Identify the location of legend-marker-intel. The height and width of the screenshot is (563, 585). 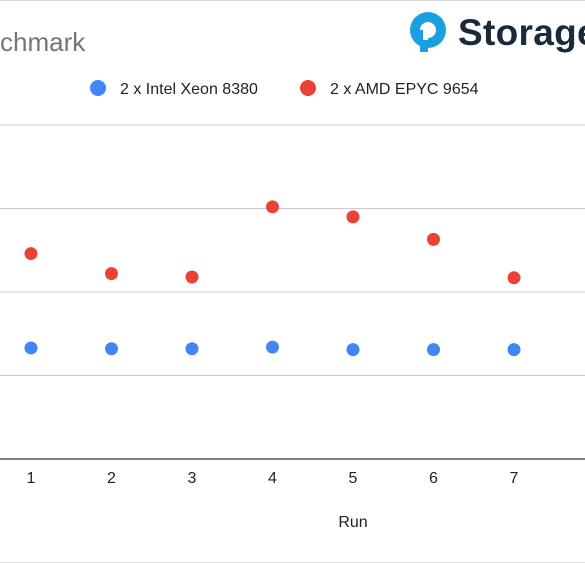
(98, 88).